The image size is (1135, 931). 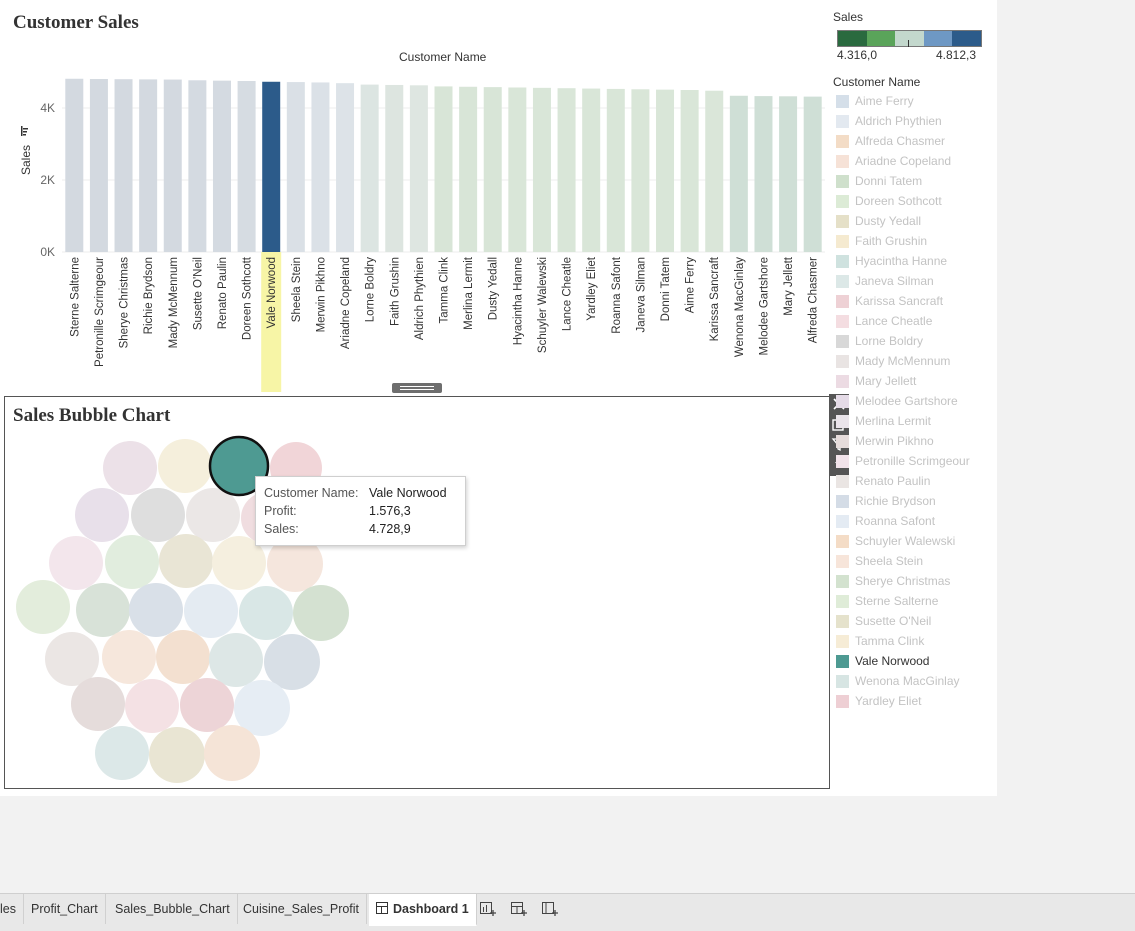 What do you see at coordinates (420, 298) in the screenshot?
I see `x-tick-label: Aldrich Phythien` at bounding box center [420, 298].